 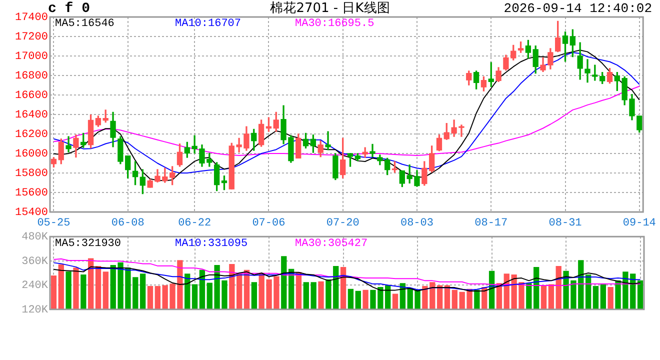 What do you see at coordinates (31, 37) in the screenshot?
I see `y-tick-label: 17200` at bounding box center [31, 37].